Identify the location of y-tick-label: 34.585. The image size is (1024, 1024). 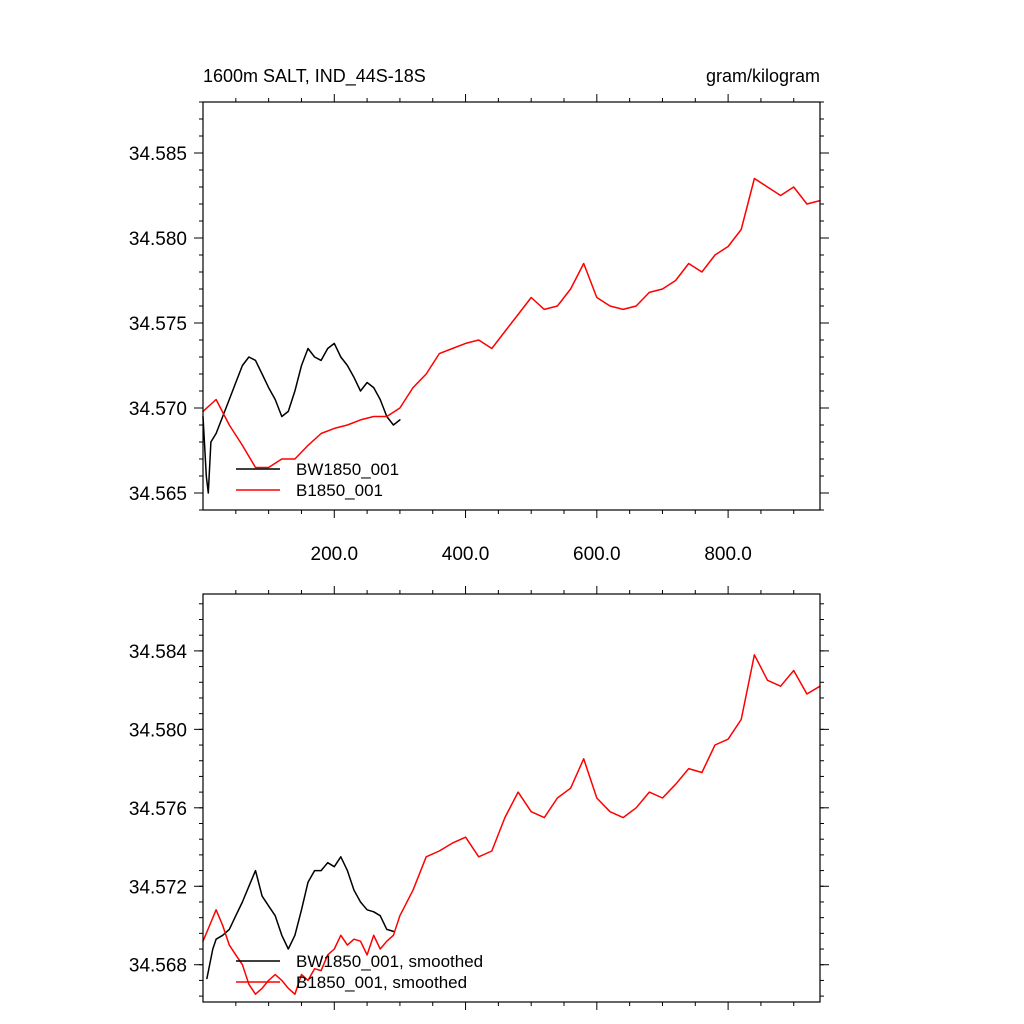
(158, 154).